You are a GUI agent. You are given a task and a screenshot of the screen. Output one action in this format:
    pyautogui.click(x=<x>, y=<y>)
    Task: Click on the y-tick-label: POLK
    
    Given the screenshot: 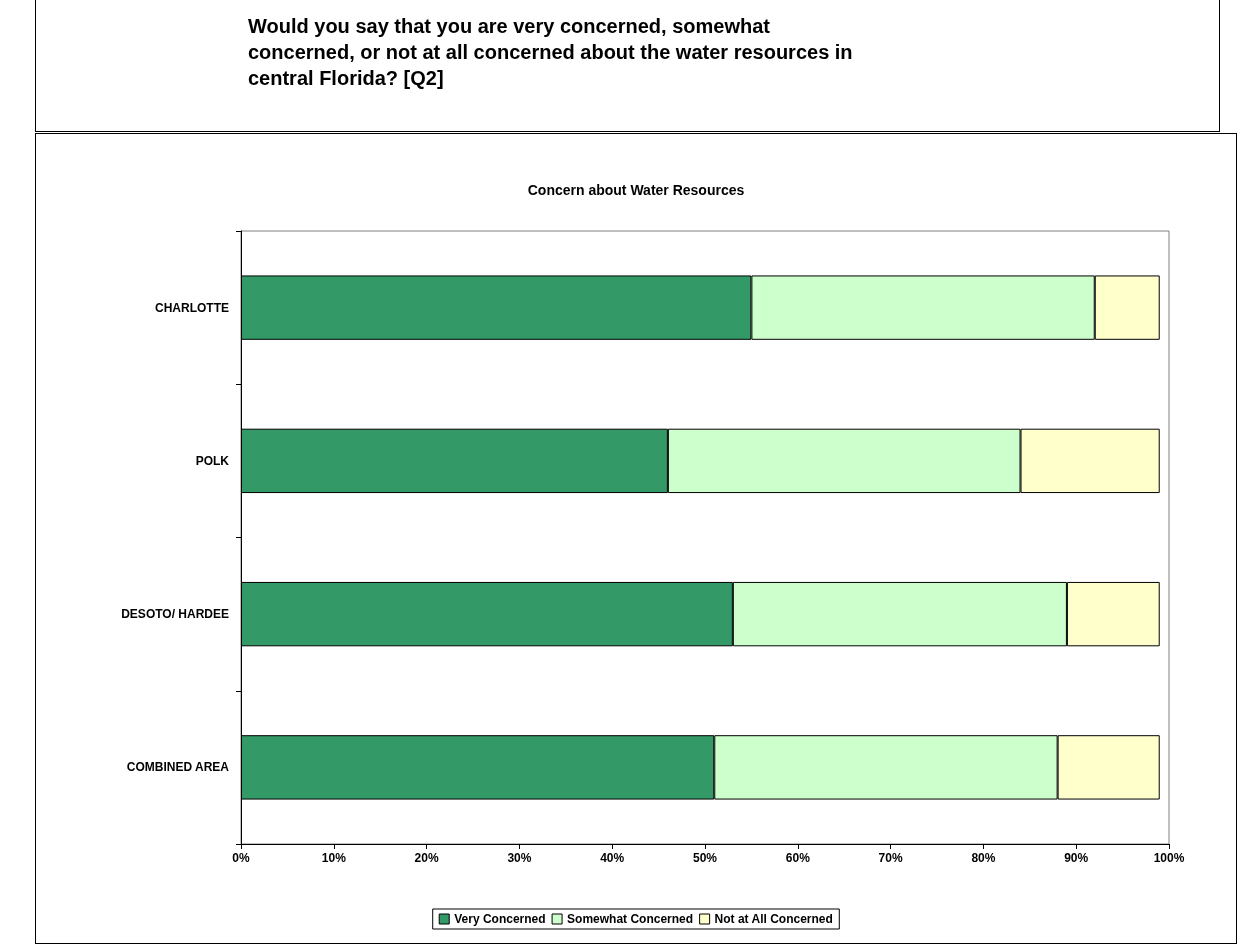 What is the action you would take?
    pyautogui.click(x=212, y=460)
    